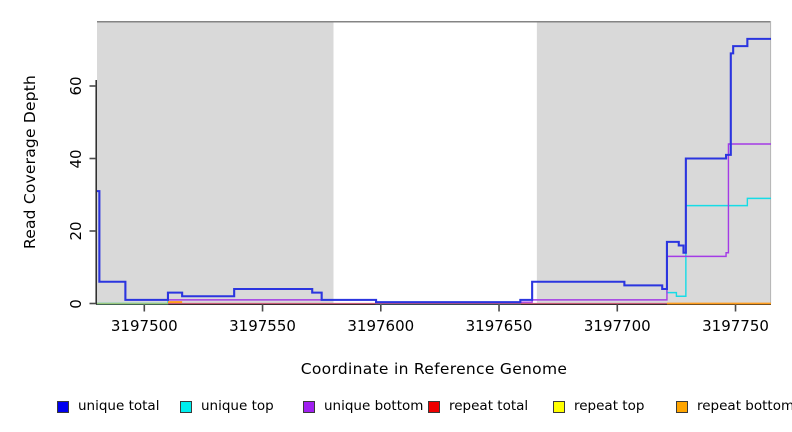 The height and width of the screenshot is (432, 792). What do you see at coordinates (76, 231) in the screenshot?
I see `y-tick-label: 20` at bounding box center [76, 231].